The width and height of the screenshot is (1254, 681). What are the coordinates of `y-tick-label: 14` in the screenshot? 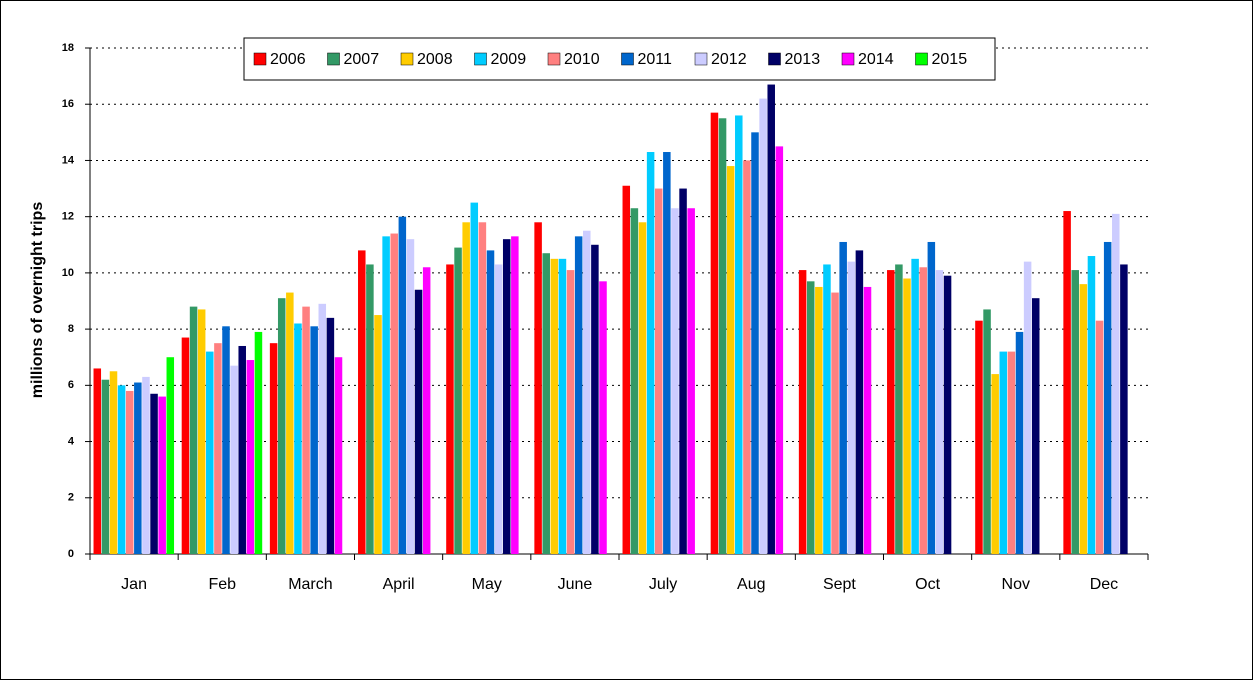 It's located at (68, 160).